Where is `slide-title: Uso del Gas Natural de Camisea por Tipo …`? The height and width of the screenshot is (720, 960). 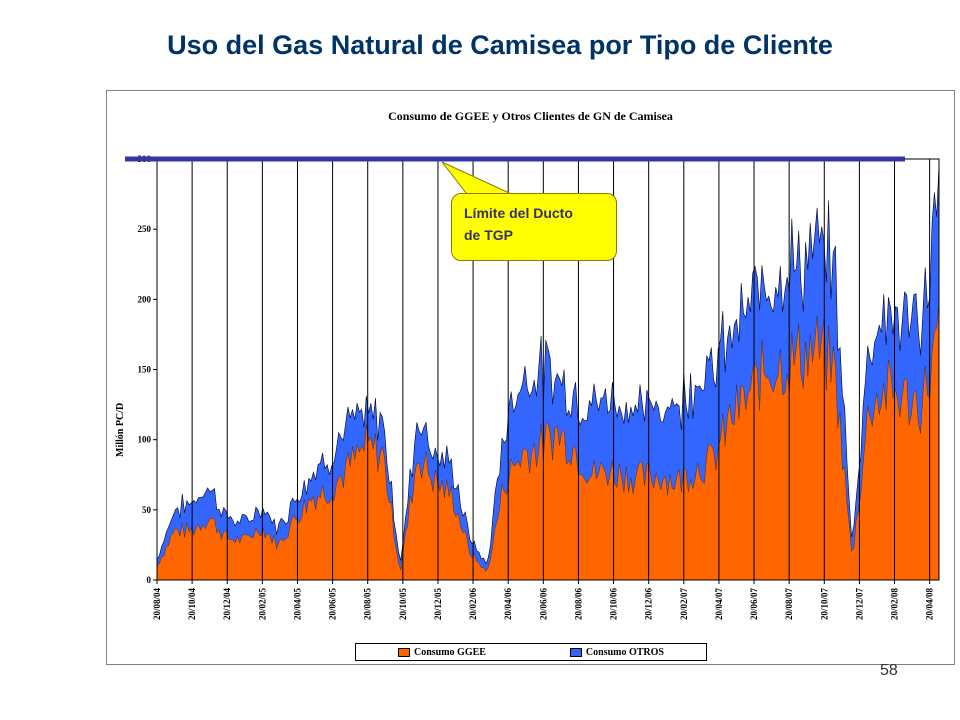
slide-title: Uso del Gas Natural de Camisea por Tipo … is located at coordinates (500, 45).